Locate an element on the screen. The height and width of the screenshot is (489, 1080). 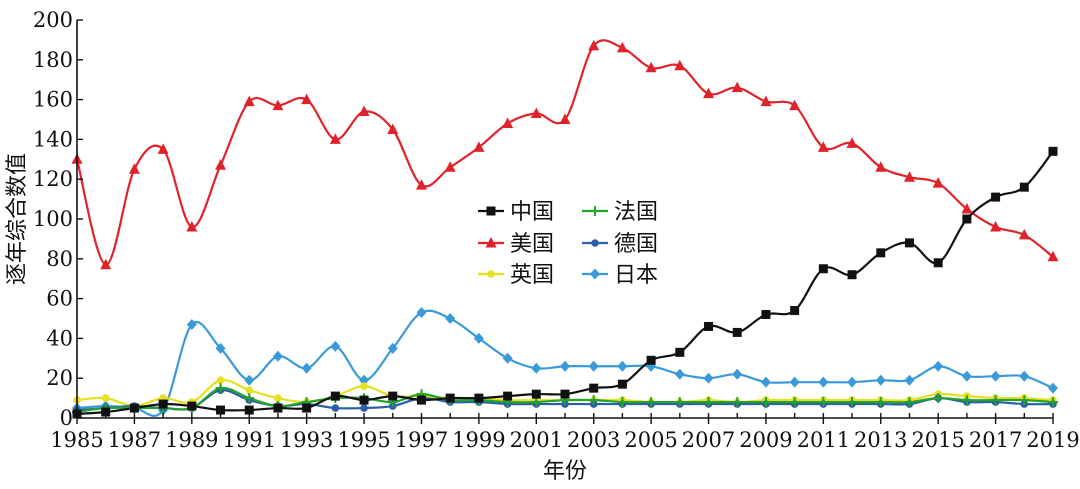
legend-label: 美国 is located at coordinates (532, 244).